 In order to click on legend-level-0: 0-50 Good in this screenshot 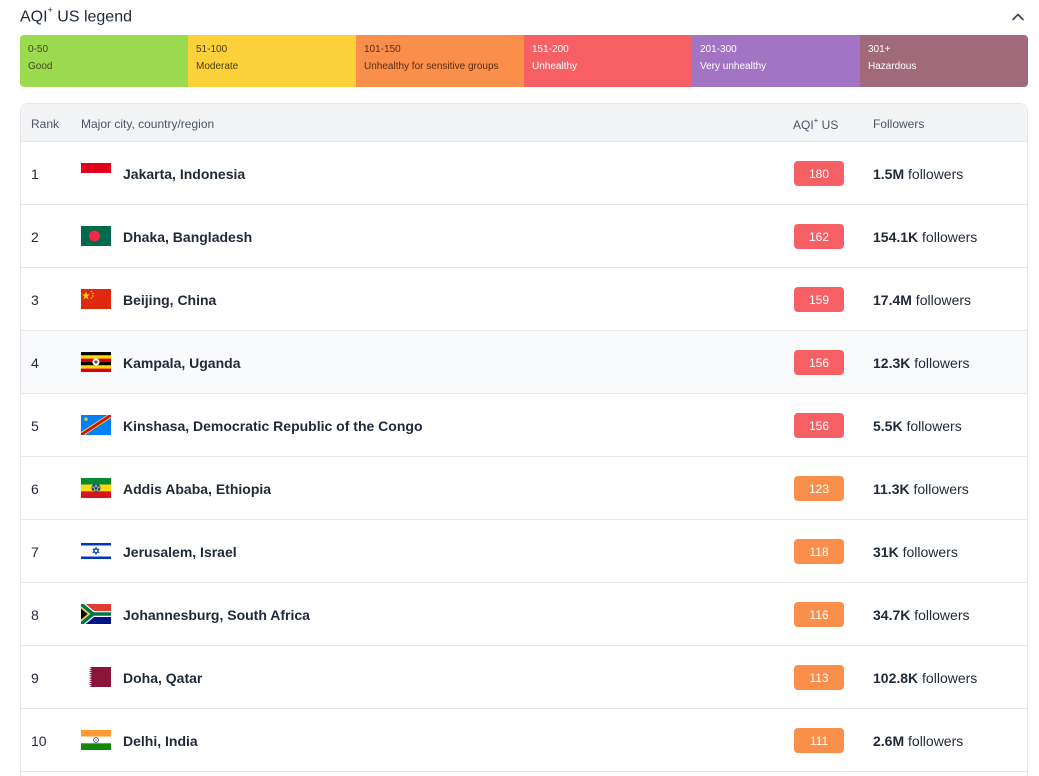, I will do `click(104, 61)`.